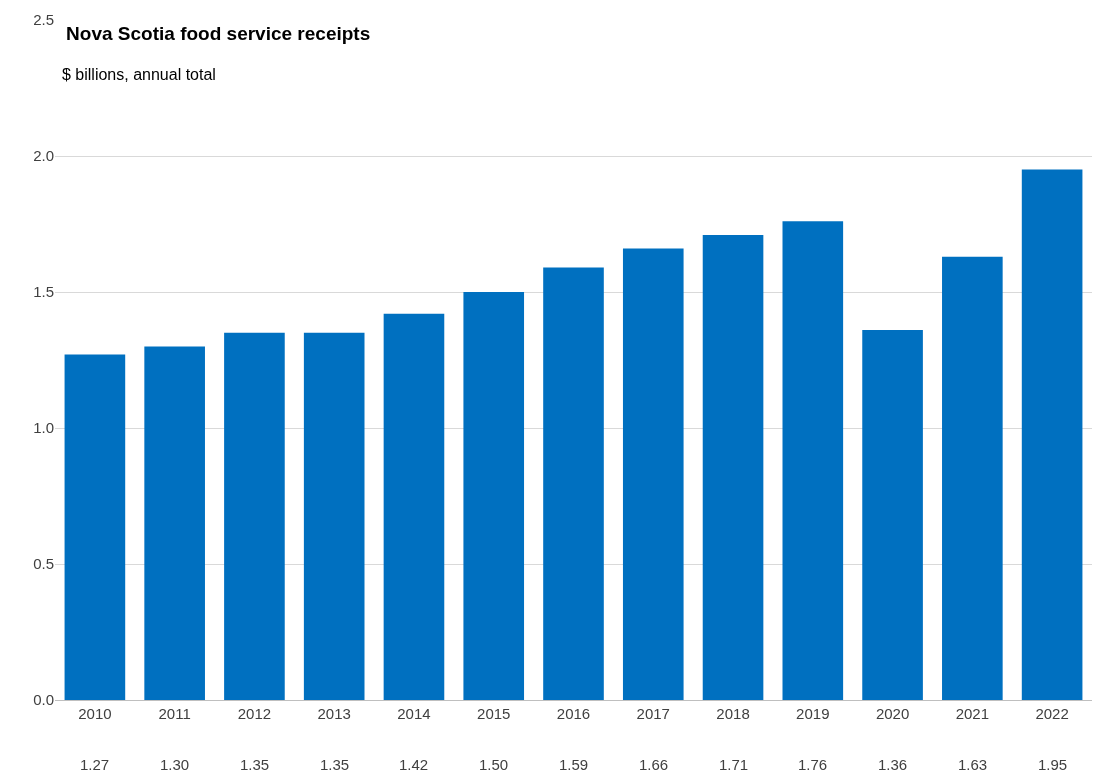 The width and height of the screenshot is (1102, 775). Describe the element at coordinates (43, 292) in the screenshot. I see `y-tick-label: 1.5` at that location.